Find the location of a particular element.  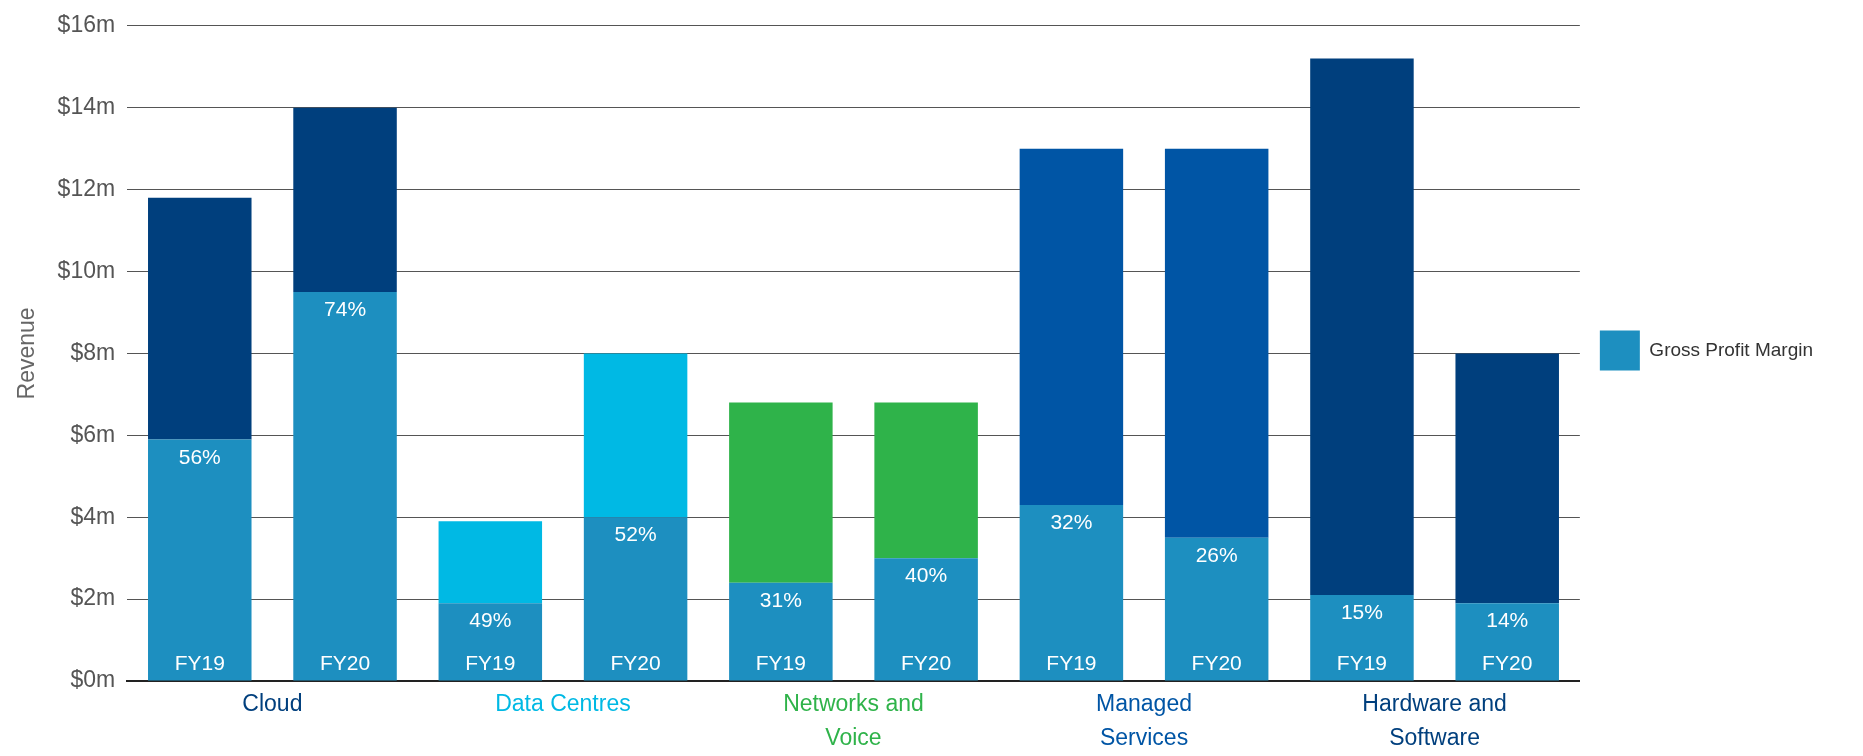

y-axis-title: Revenue is located at coordinates (26, 353).